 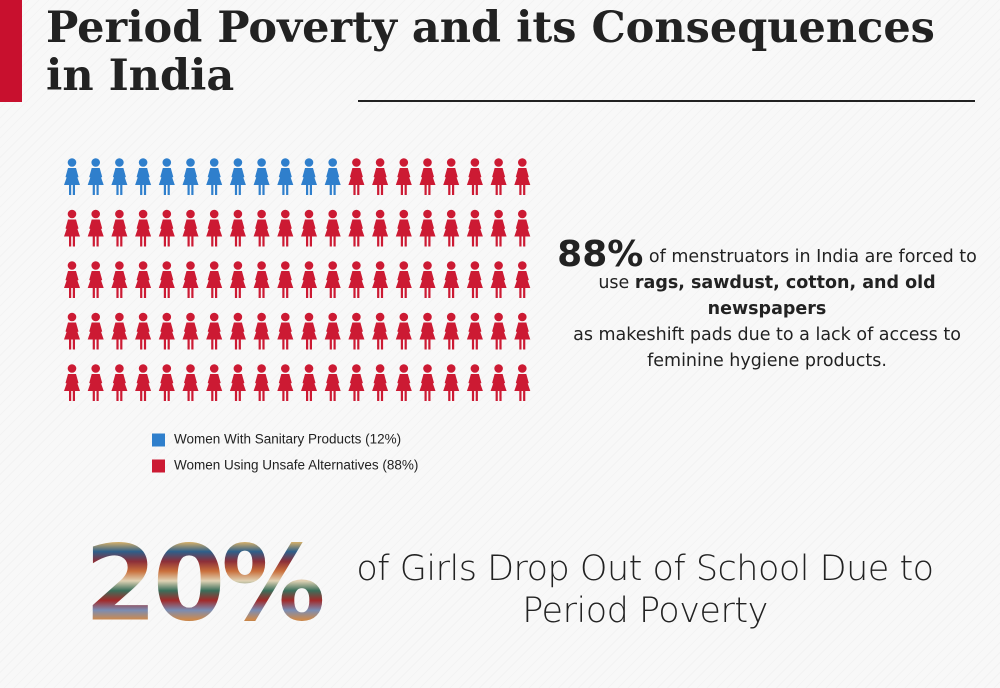 What do you see at coordinates (614, 283) in the screenshot?
I see `callout-text: use` at bounding box center [614, 283].